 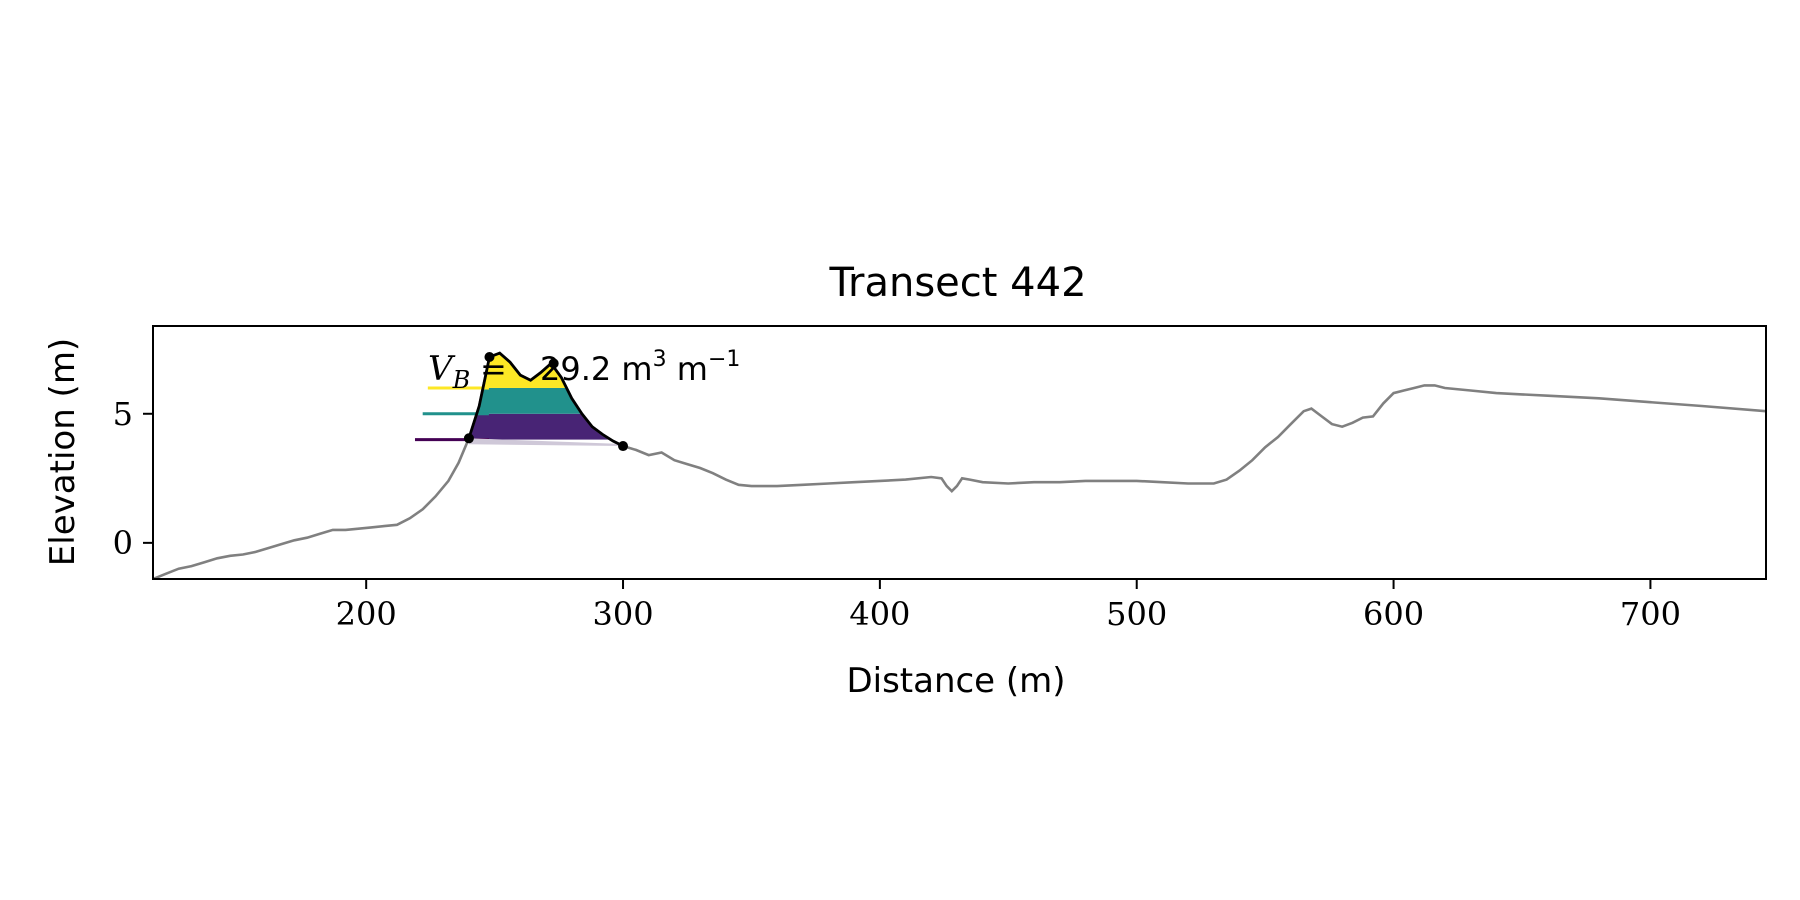 What do you see at coordinates (575, 369) in the screenshot?
I see `annotation-value: 29.2` at bounding box center [575, 369].